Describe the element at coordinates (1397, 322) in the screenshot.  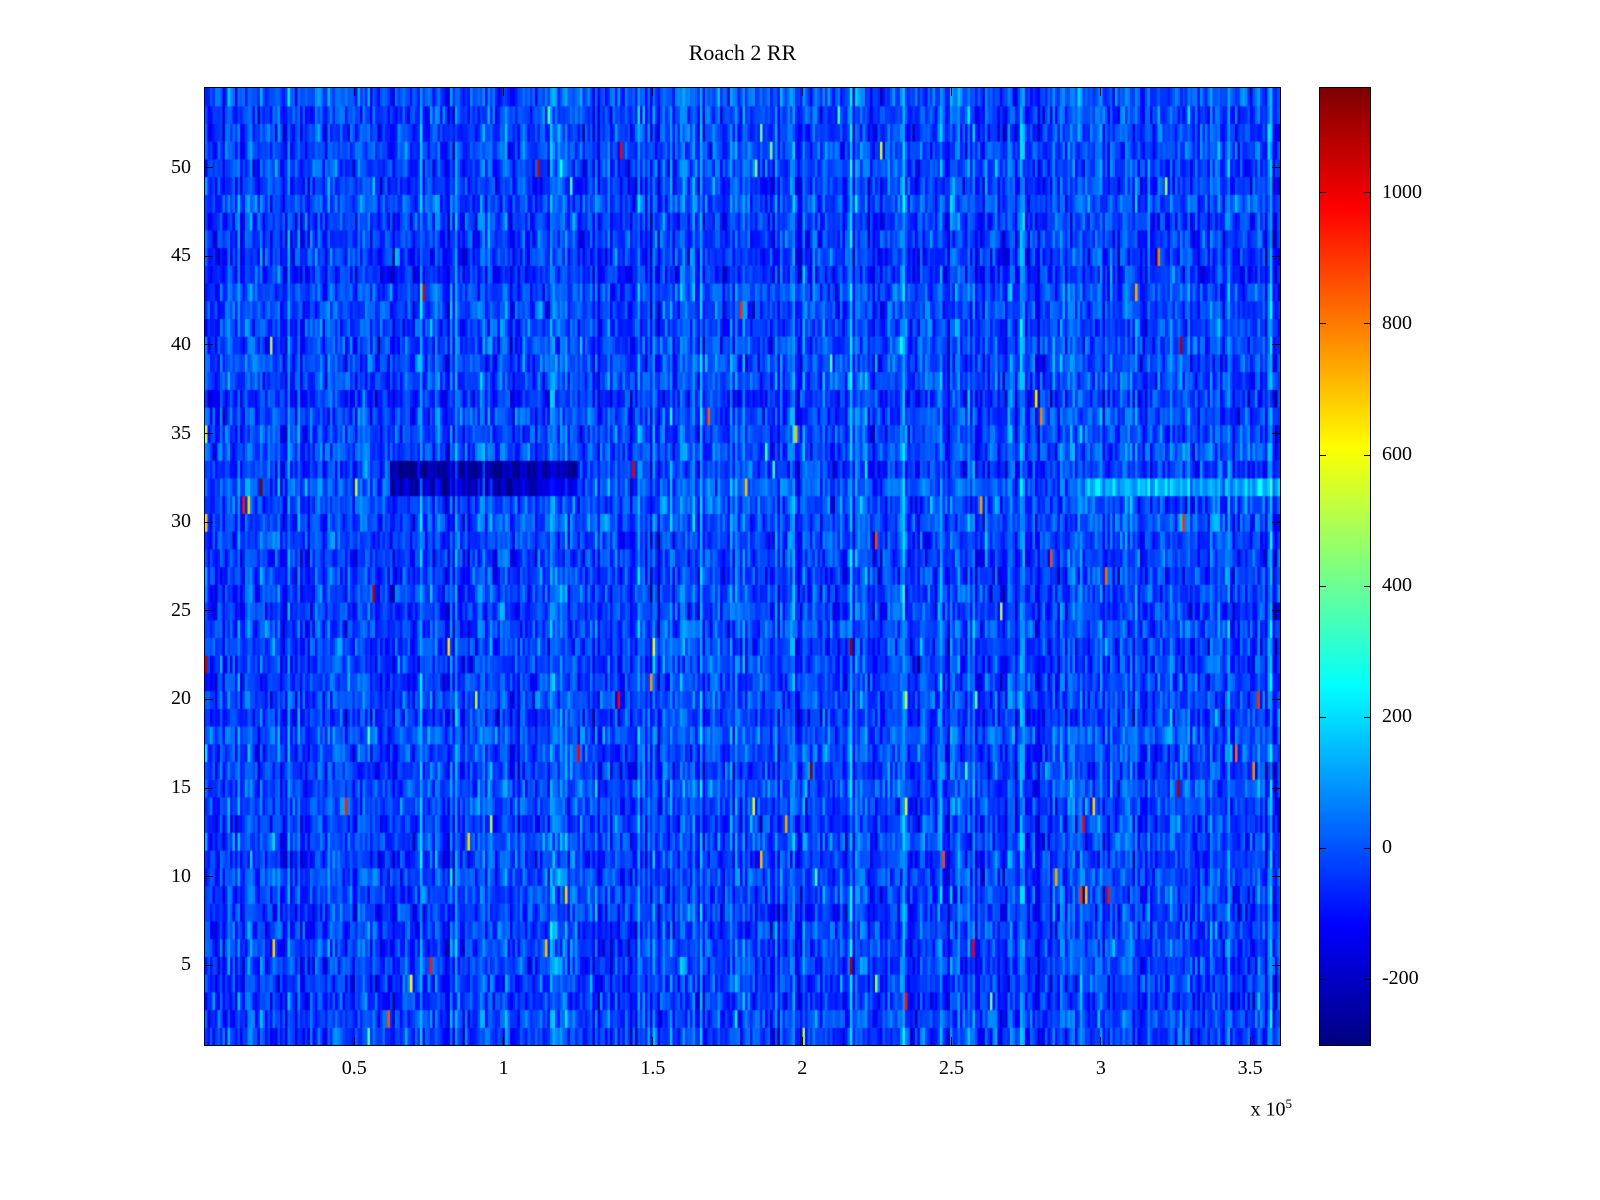
I see `colorbar-tick-label: 800` at that location.